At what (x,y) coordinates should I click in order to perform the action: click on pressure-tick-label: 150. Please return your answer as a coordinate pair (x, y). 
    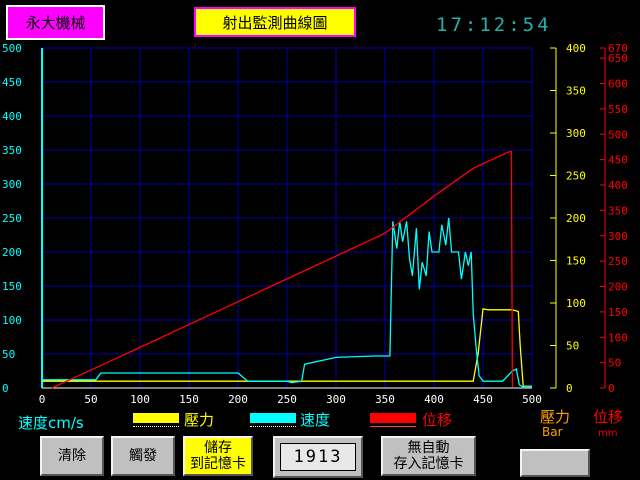
    Looking at the image, I should click on (576, 261).